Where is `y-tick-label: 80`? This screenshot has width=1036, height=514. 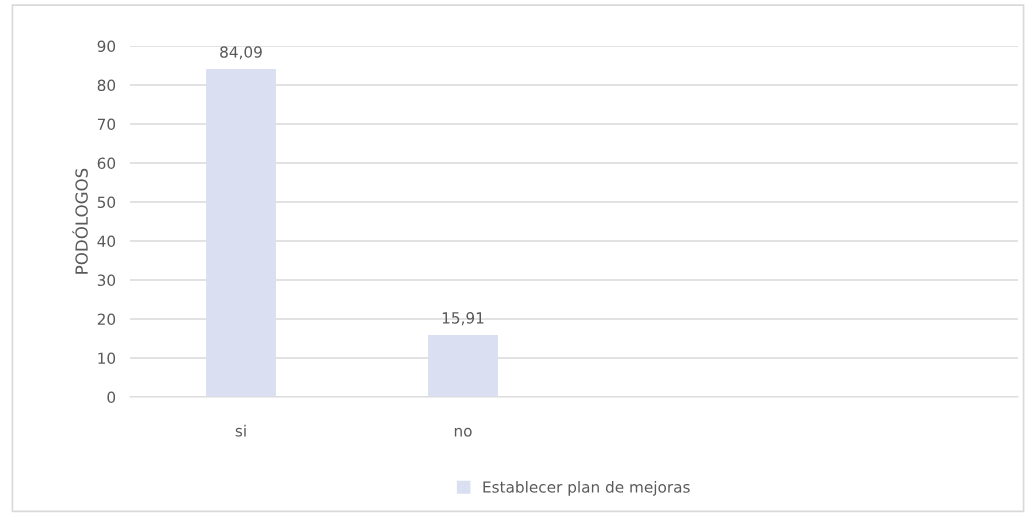 y-tick-label: 80 is located at coordinates (106, 85).